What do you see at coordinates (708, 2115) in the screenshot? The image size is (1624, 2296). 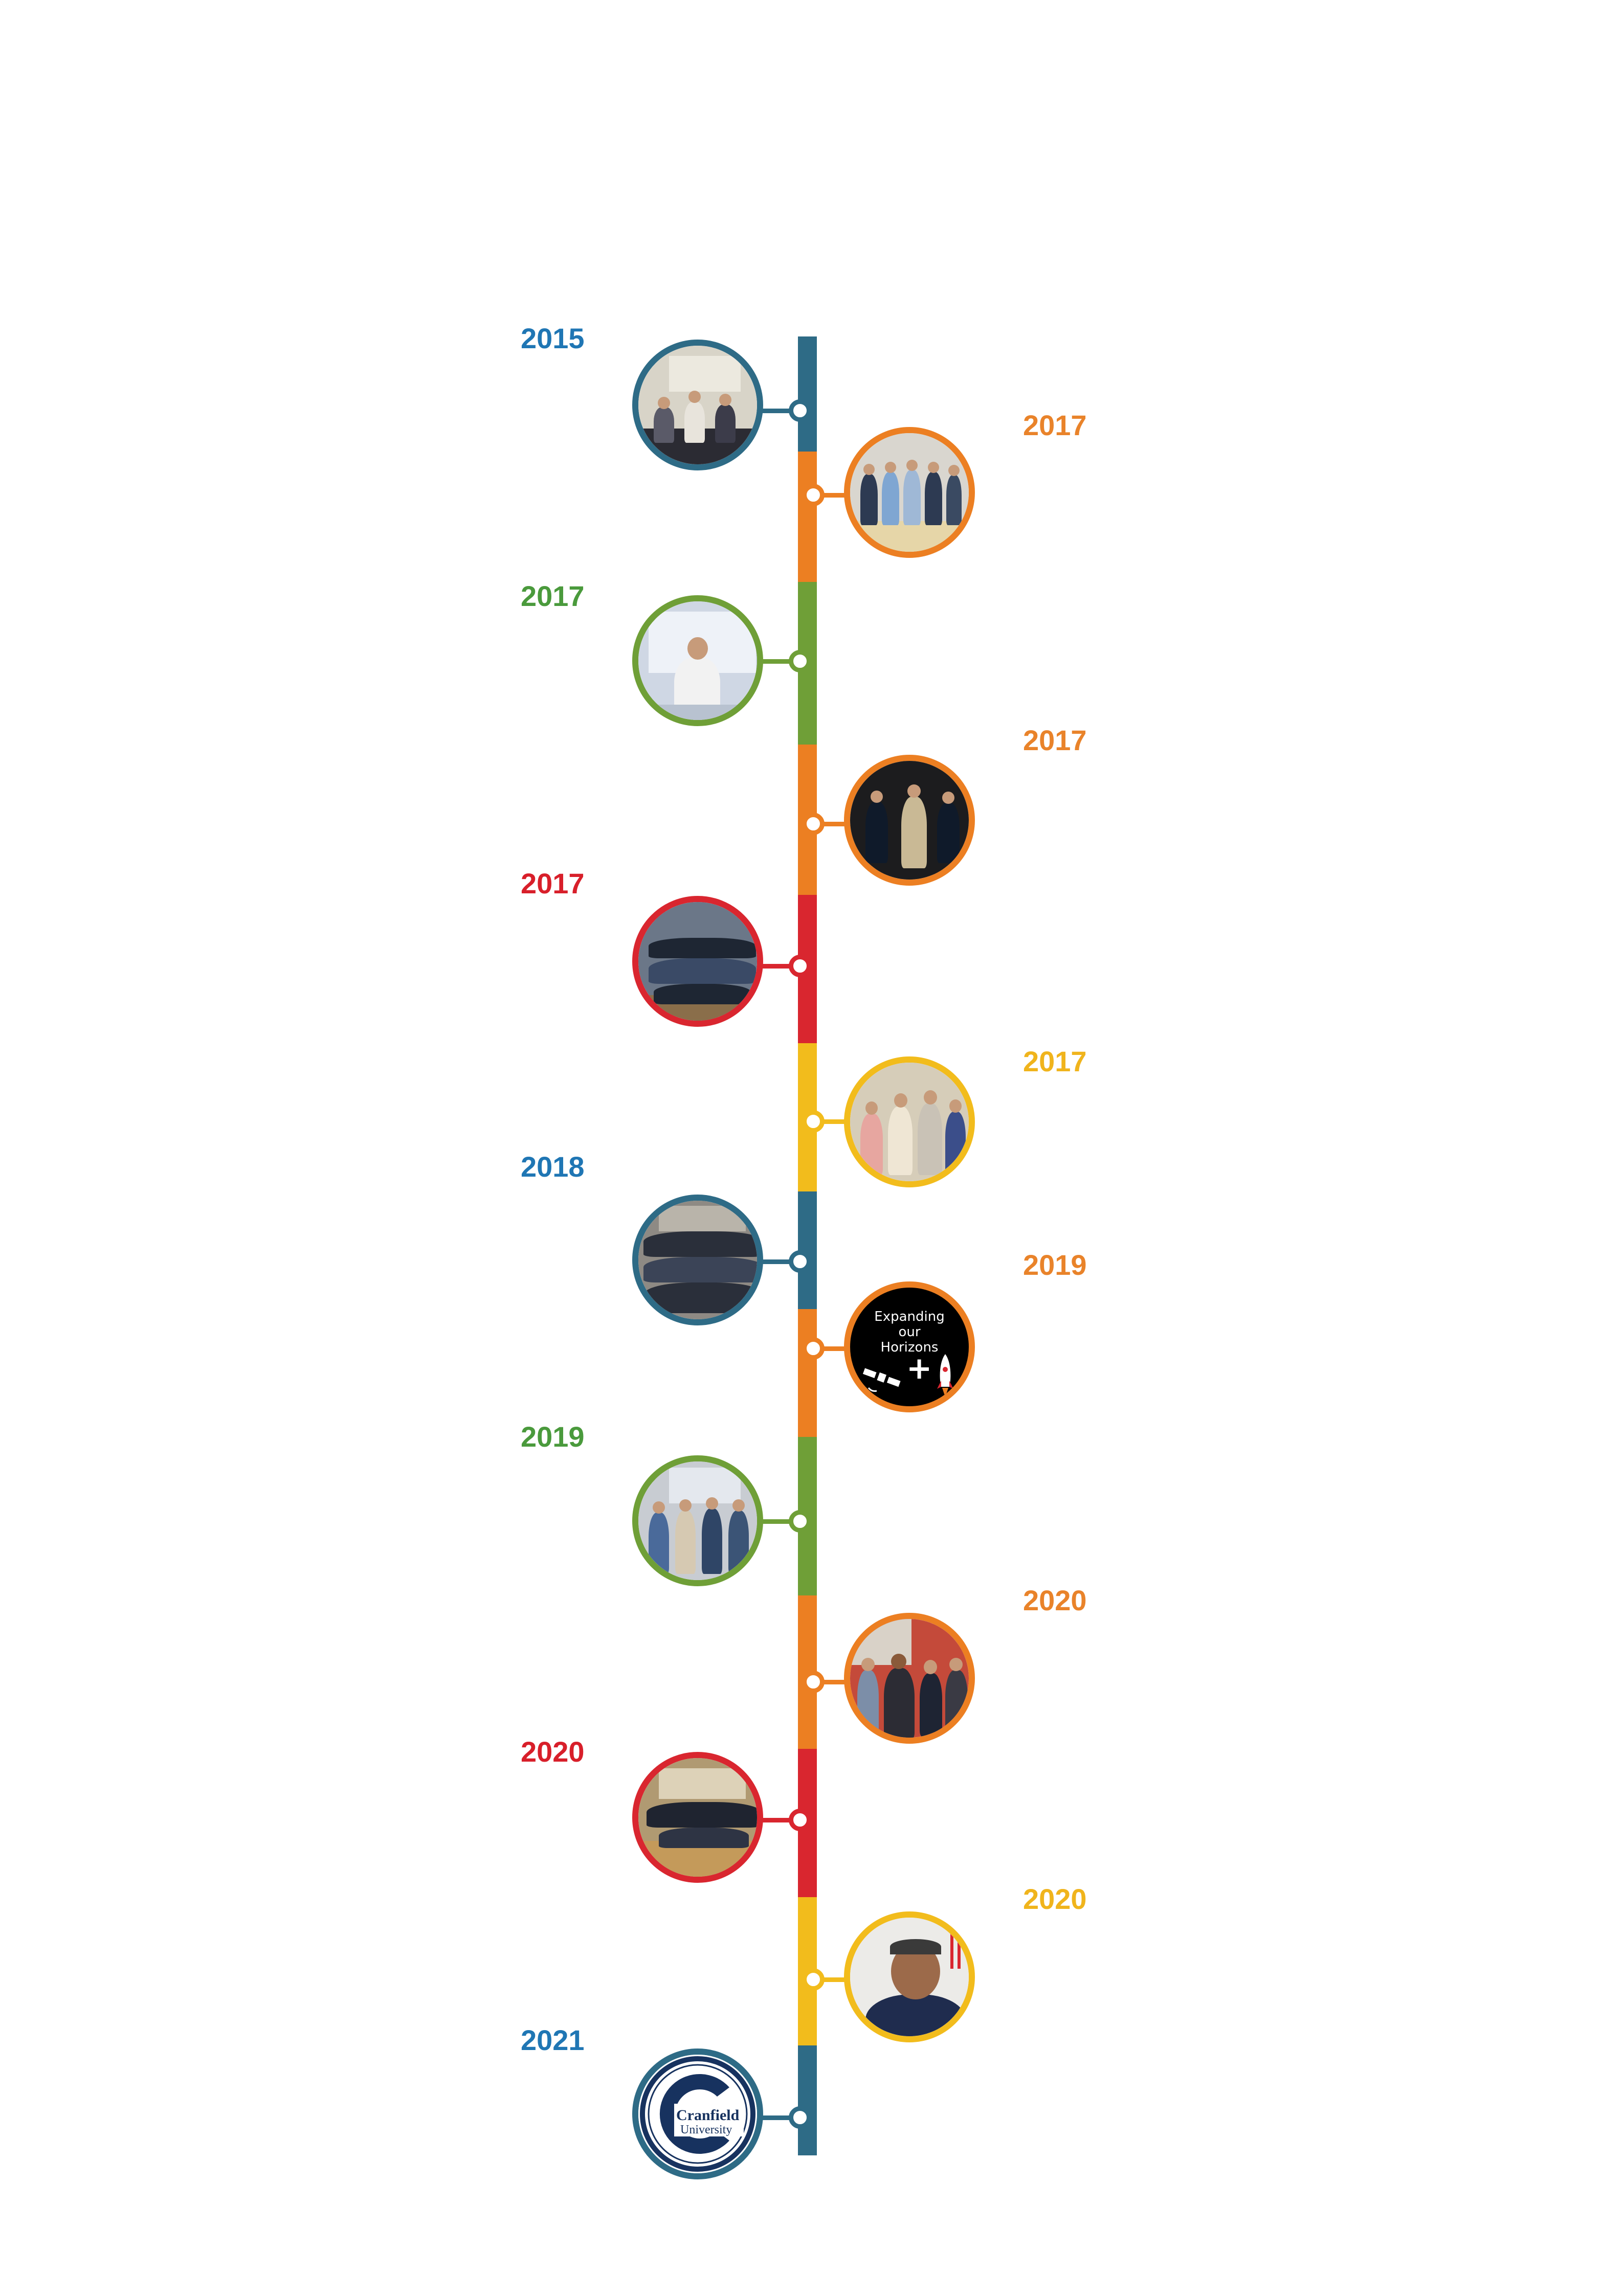 I see `logo-line-1: Cranfield` at bounding box center [708, 2115].